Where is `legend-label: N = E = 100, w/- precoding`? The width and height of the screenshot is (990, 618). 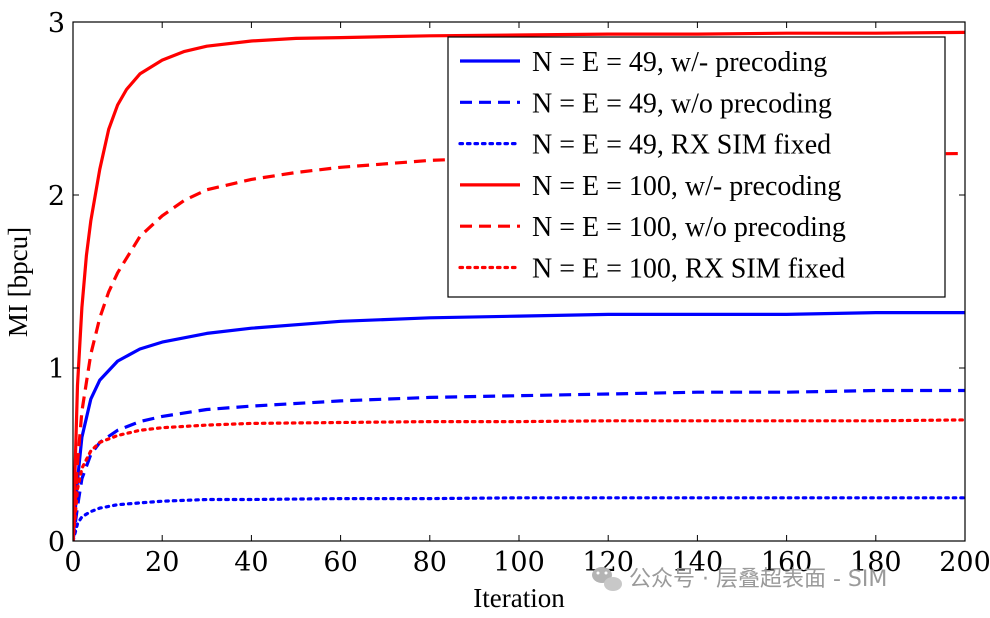
legend-label: N = E = 100, w/- precoding is located at coordinates (686, 186).